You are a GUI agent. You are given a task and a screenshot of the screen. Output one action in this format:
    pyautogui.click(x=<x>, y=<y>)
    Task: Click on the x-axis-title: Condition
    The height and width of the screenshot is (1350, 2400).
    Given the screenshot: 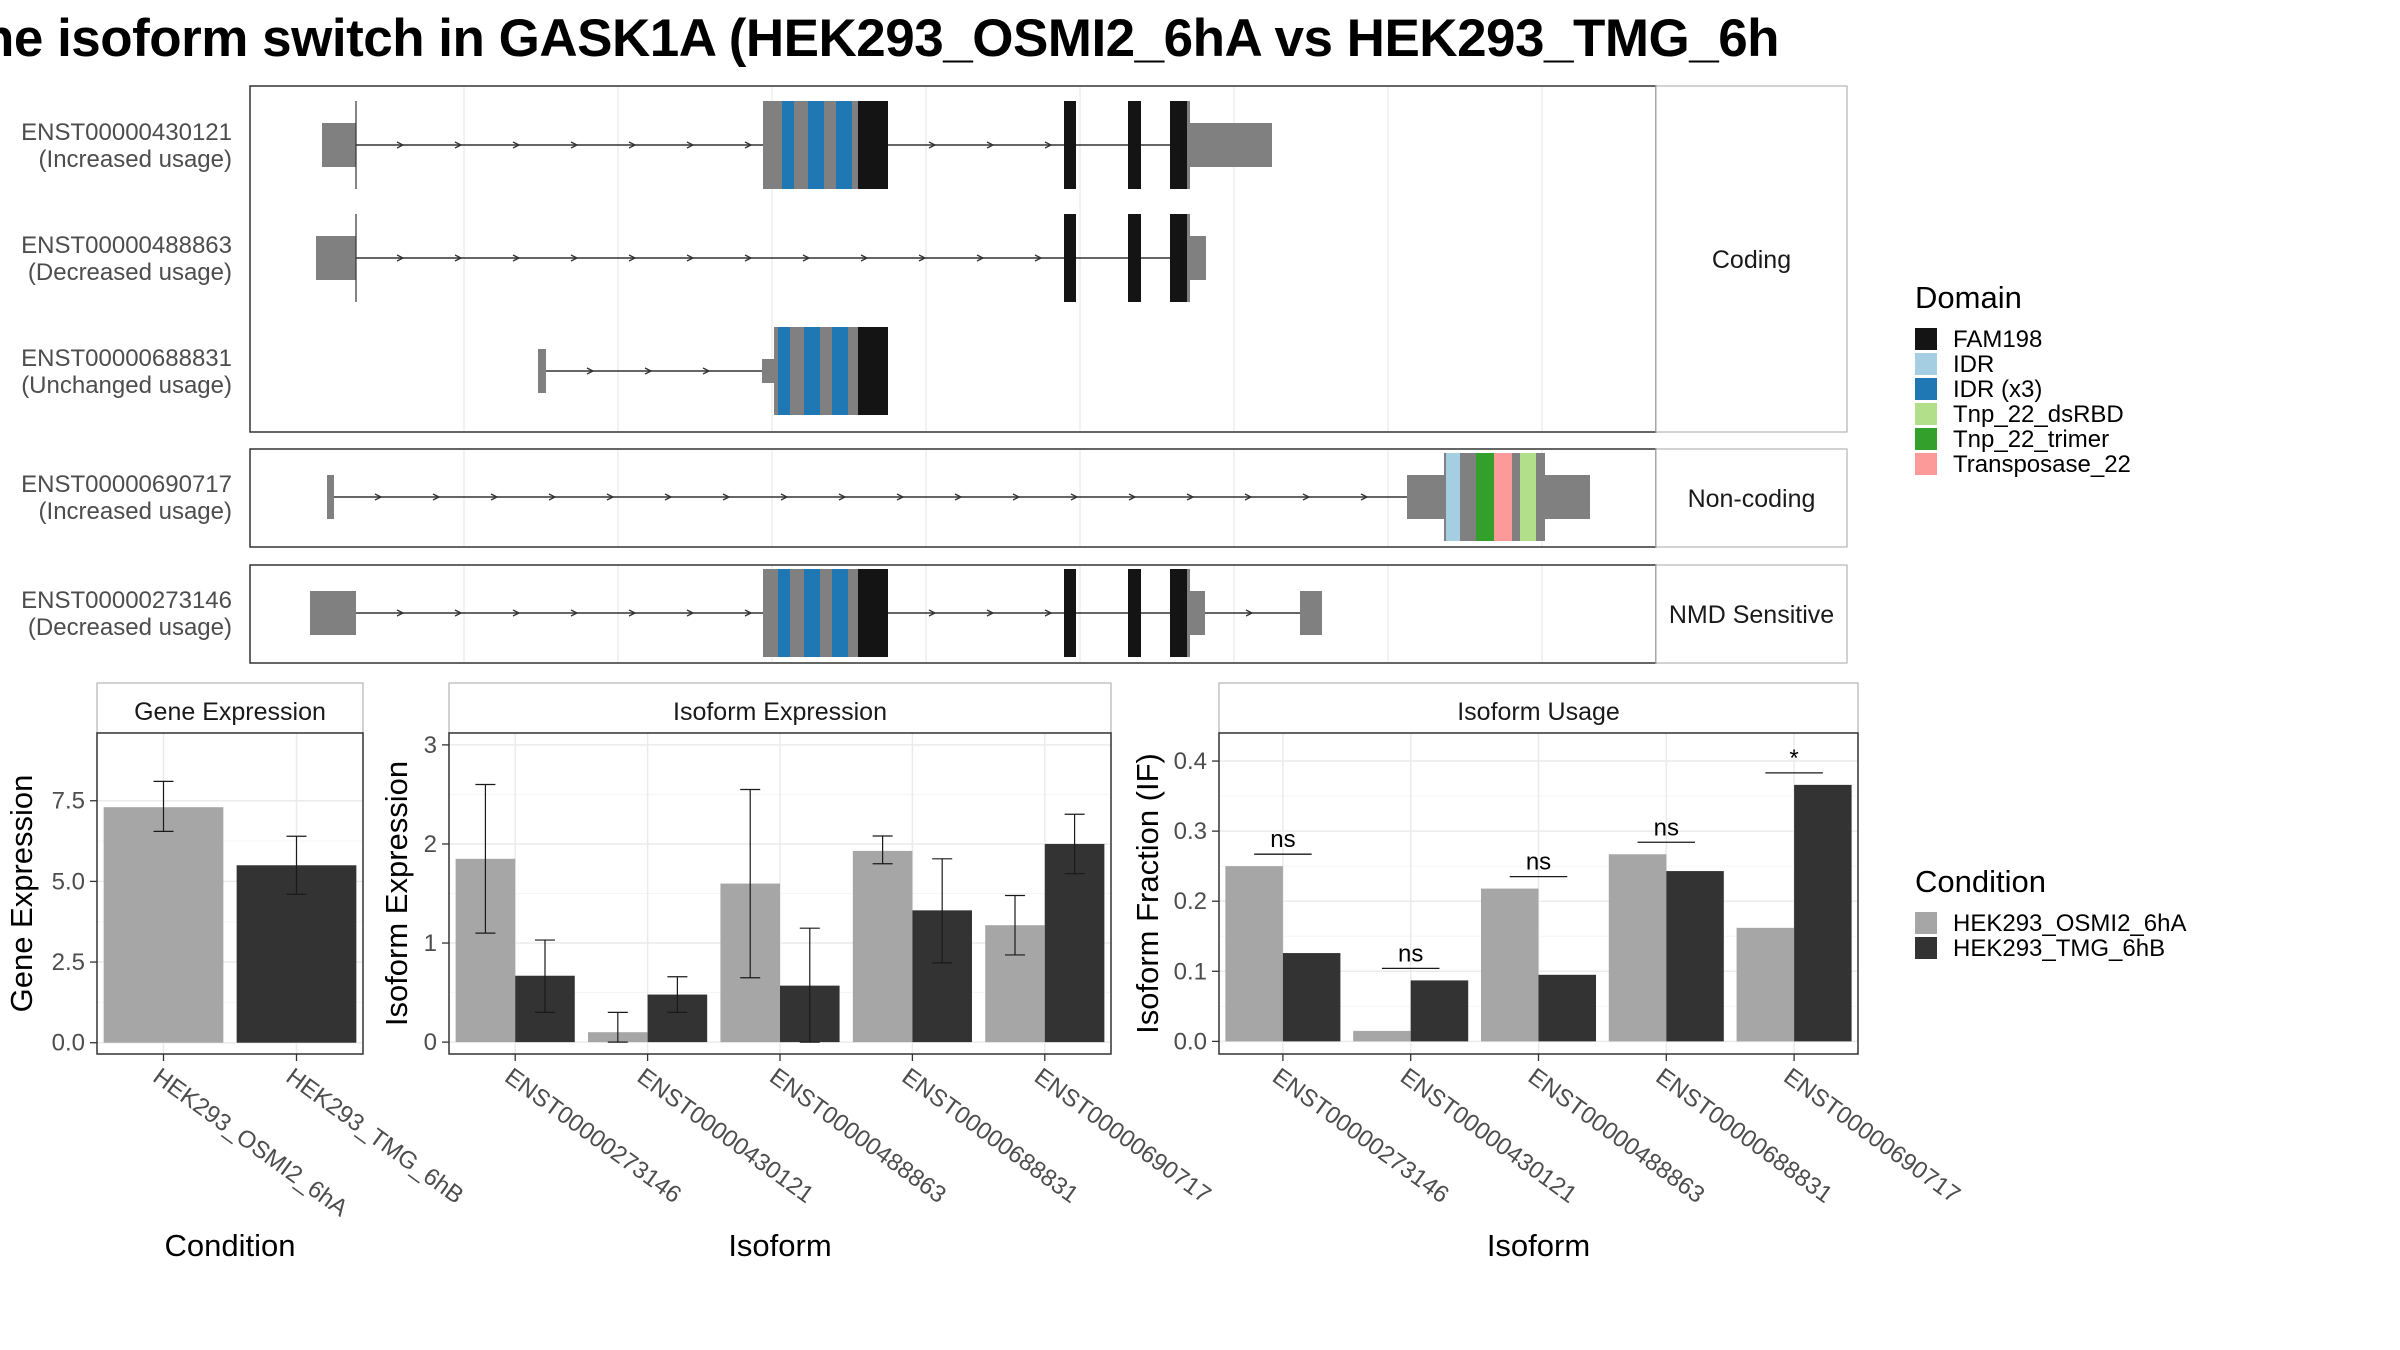 What is the action you would take?
    pyautogui.click(x=230, y=1245)
    